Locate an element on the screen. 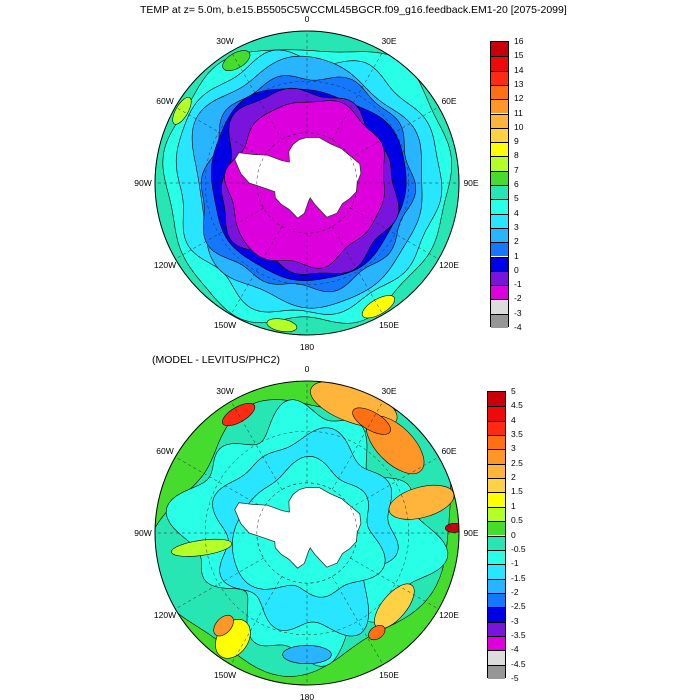  colorbar-label: 1.5 is located at coordinates (517, 491).